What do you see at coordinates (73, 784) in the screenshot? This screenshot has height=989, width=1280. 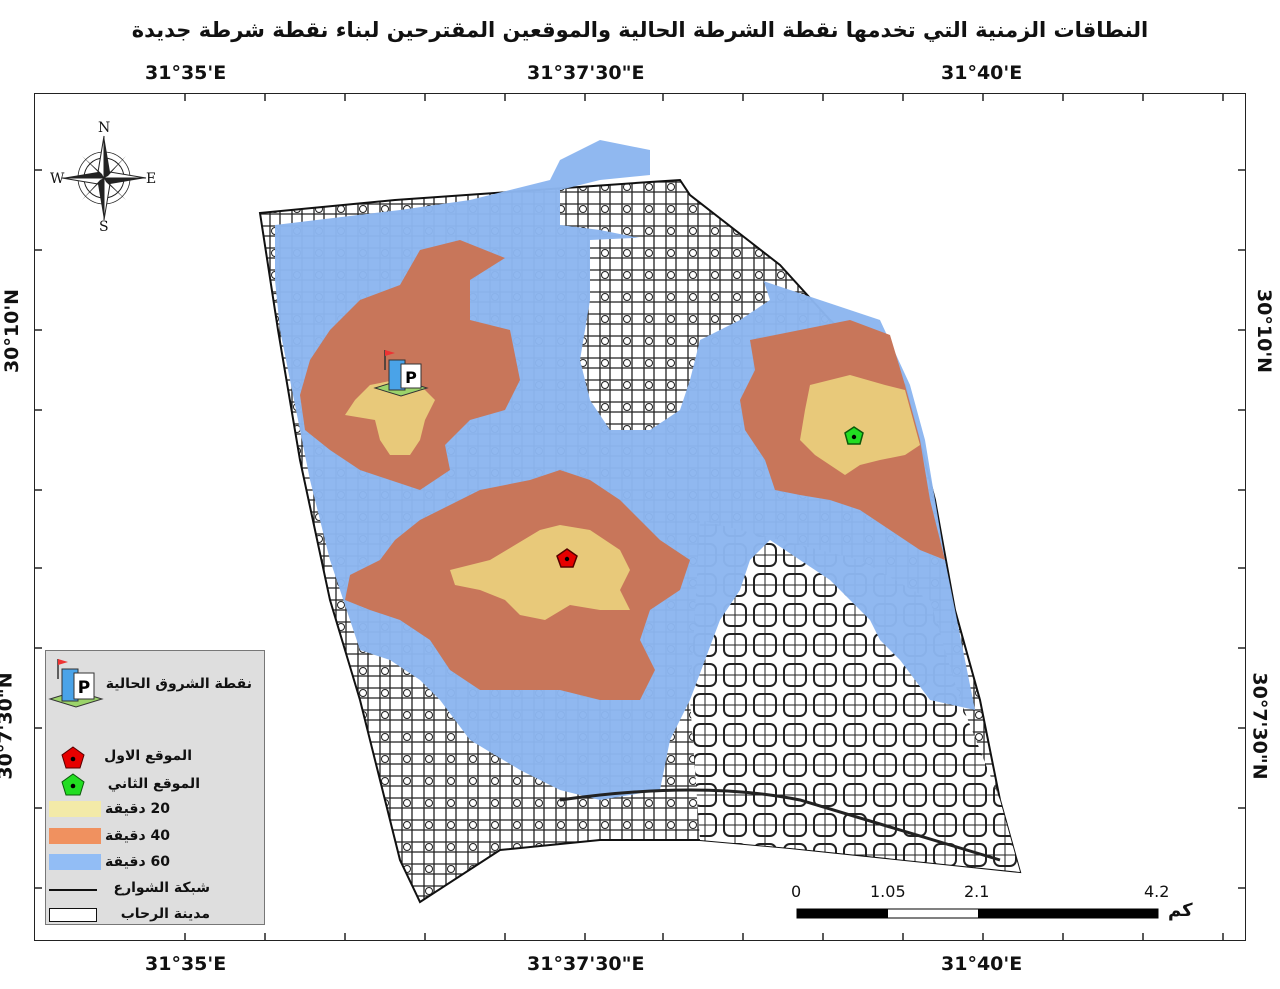 I see `legend-site2-icon` at bounding box center [73, 784].